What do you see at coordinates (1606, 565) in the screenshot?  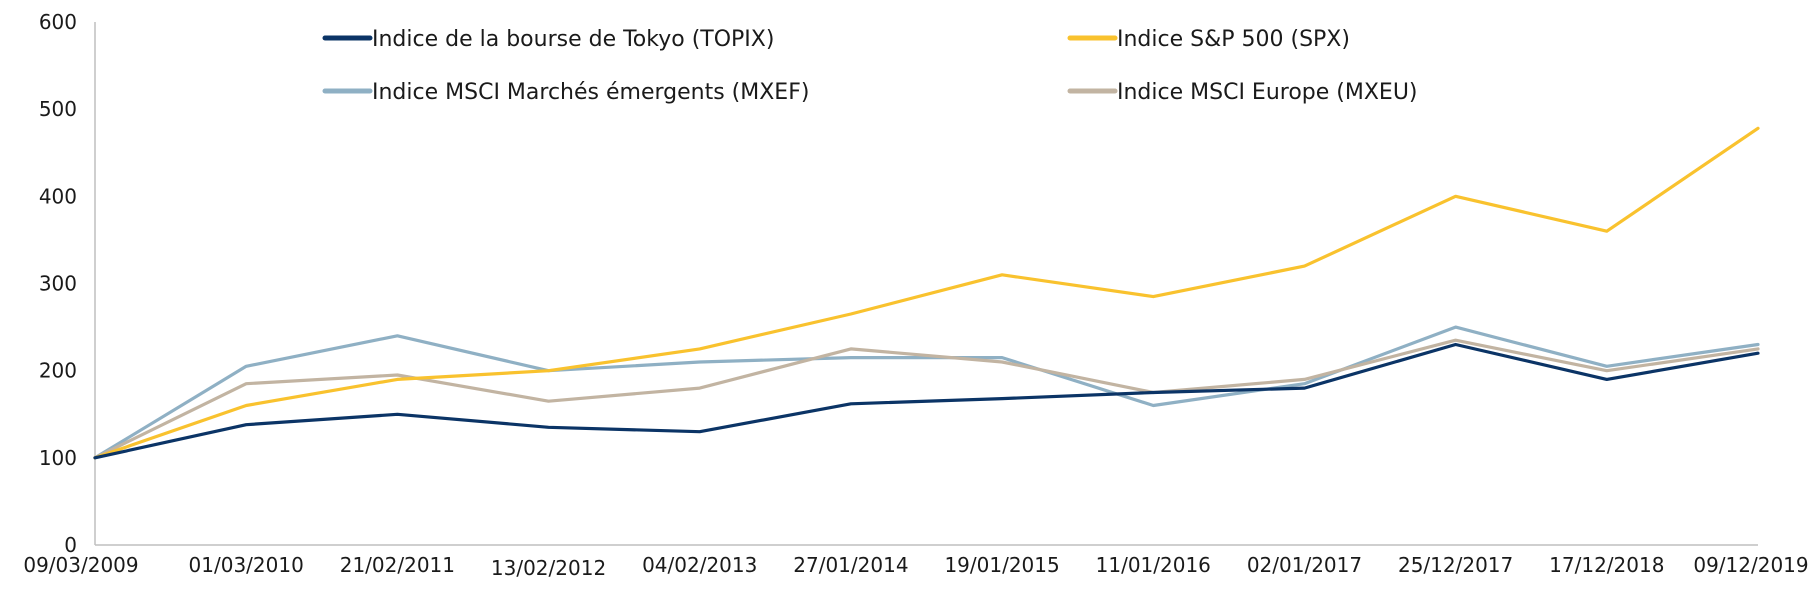 I see `x-tick-label: 17/12/2018` at bounding box center [1606, 565].